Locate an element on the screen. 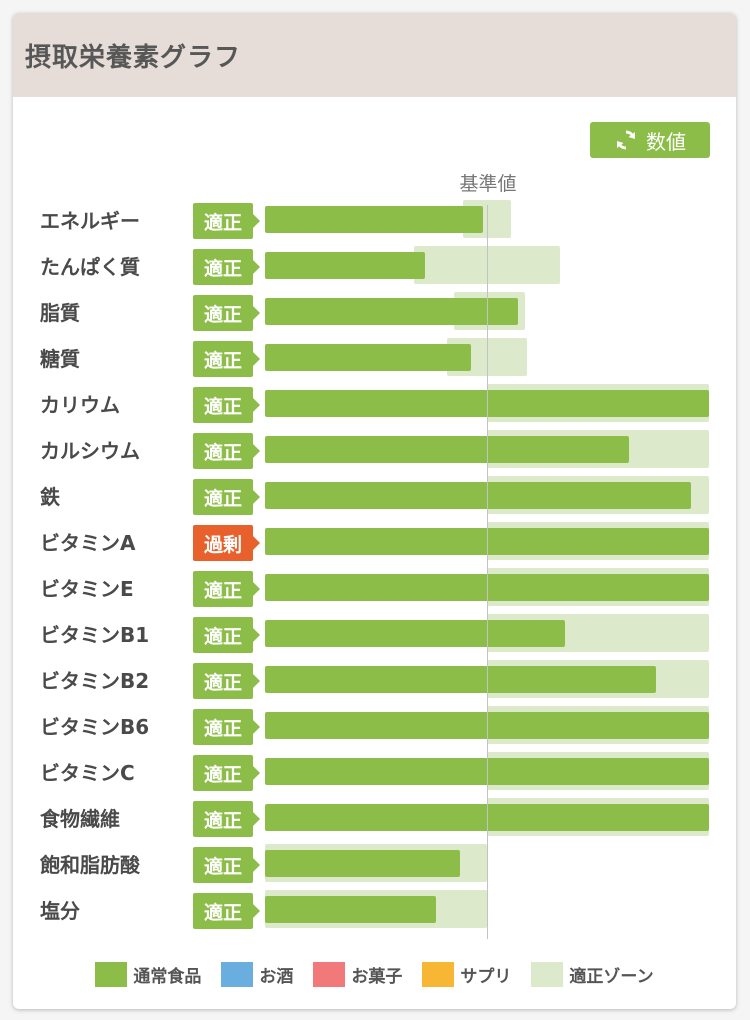  chart-legend: 通常食品 お酒 お菓子 サプリ 適正ゾーン is located at coordinates (374, 974).